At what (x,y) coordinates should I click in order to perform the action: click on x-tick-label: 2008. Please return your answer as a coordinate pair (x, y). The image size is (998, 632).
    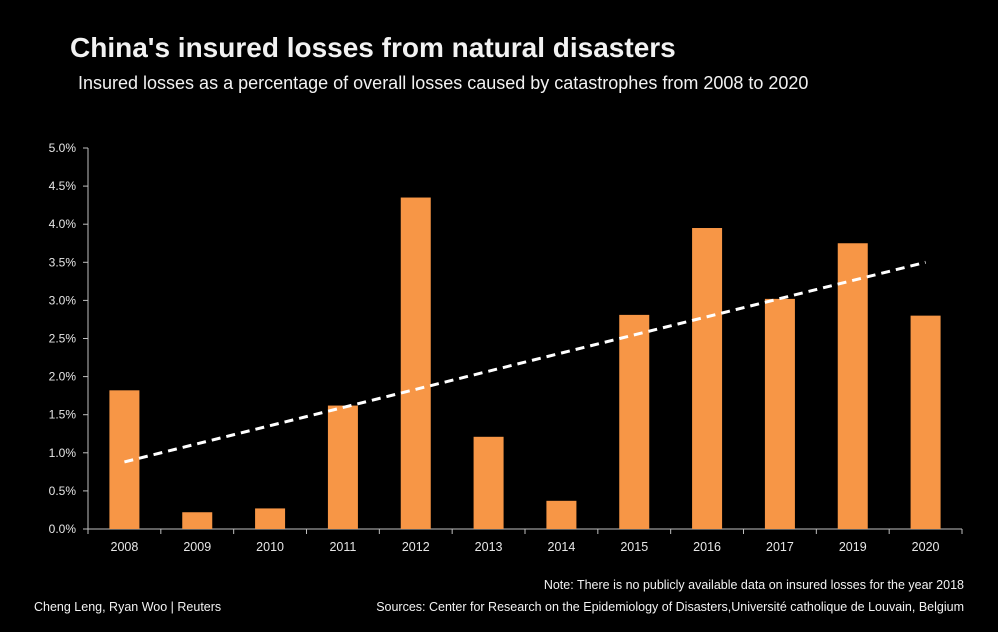
    Looking at the image, I should click on (125, 547).